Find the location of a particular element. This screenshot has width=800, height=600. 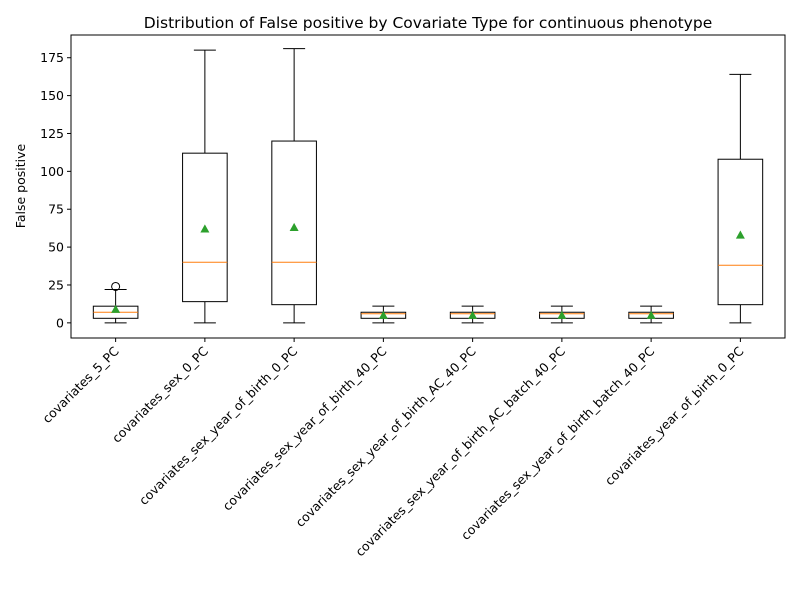

x-tick-label: covariates_sex_year_of_birth_batch_40_PC is located at coordinates (557, 442).